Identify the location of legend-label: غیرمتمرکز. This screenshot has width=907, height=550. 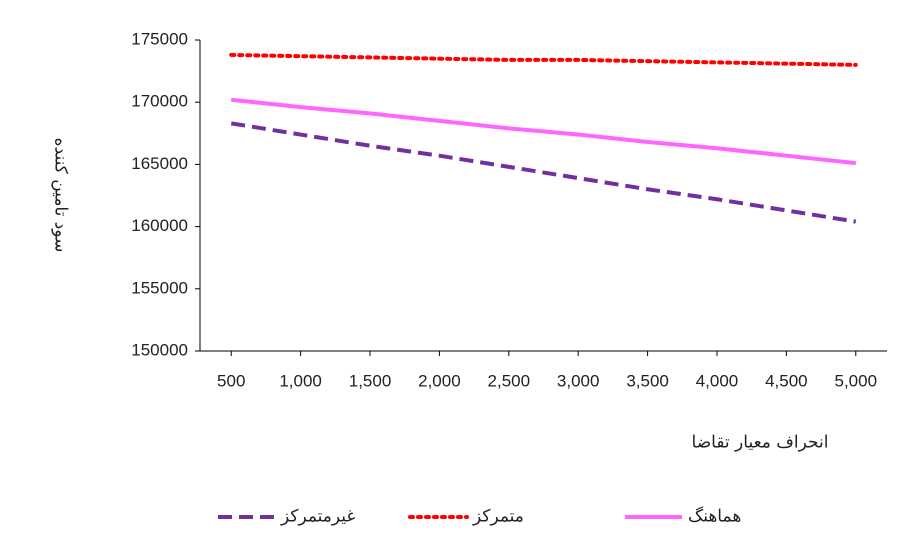
(317, 517).